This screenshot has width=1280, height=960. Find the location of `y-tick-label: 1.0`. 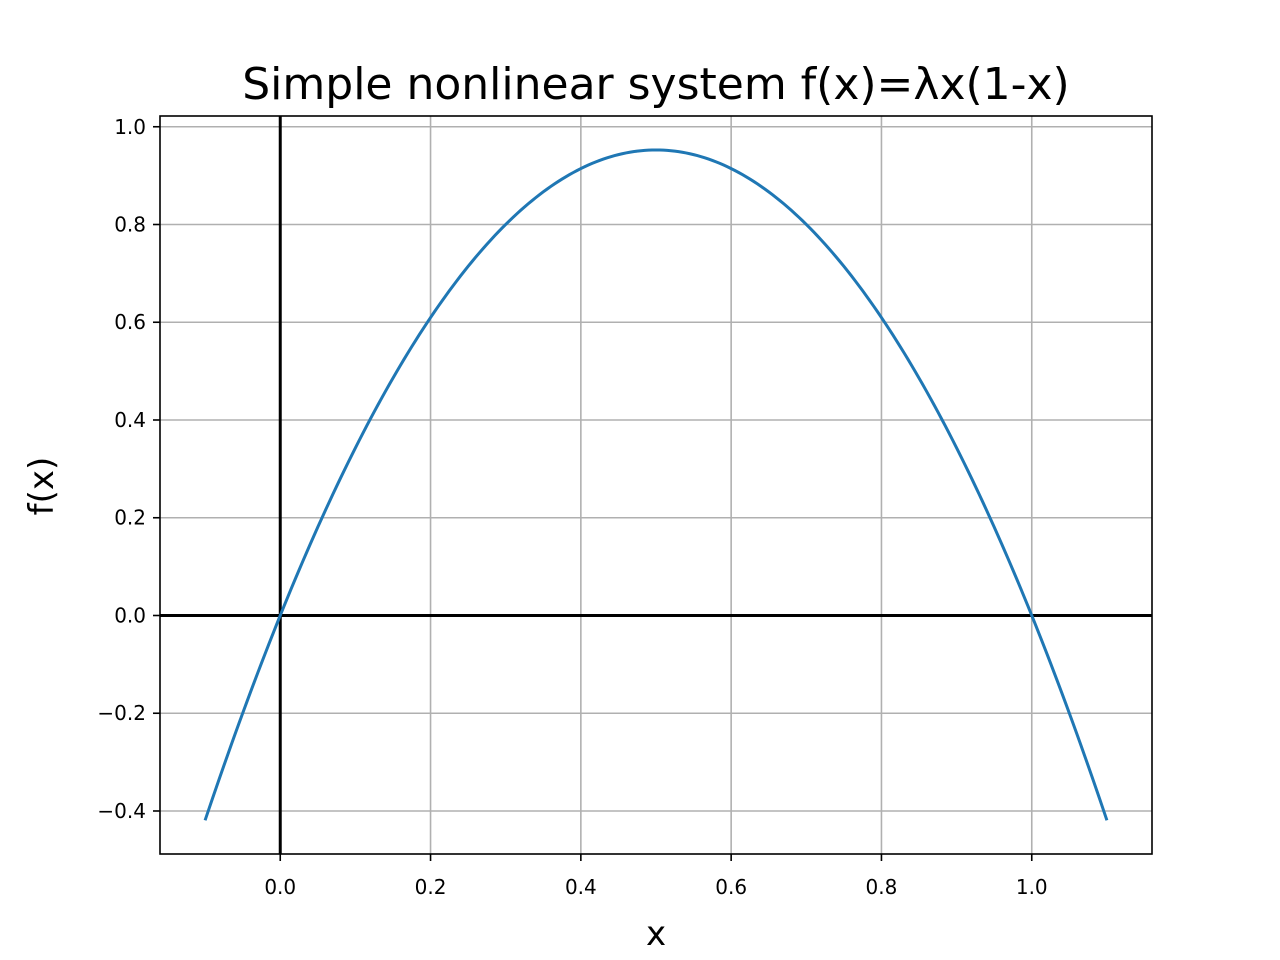

y-tick-label: 1.0 is located at coordinates (130, 127).